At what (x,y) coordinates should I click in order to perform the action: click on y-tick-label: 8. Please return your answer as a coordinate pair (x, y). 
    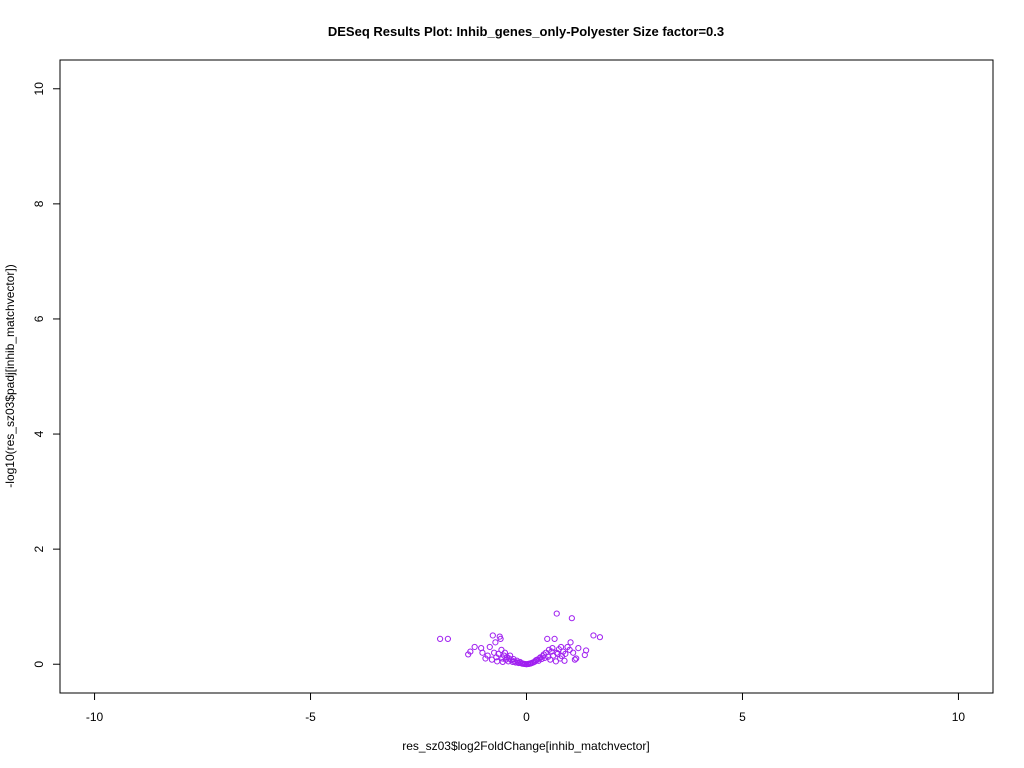
    Looking at the image, I should click on (39, 203).